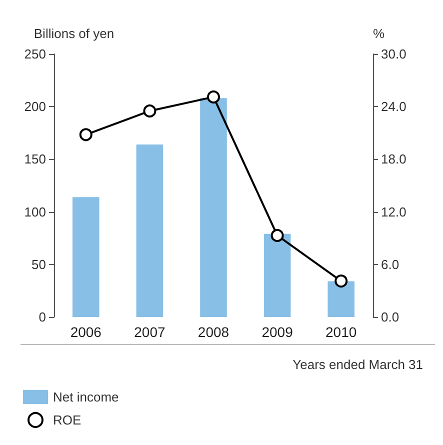  What do you see at coordinates (214, 332) in the screenshot?
I see `x-tick-label: 2008` at bounding box center [214, 332].